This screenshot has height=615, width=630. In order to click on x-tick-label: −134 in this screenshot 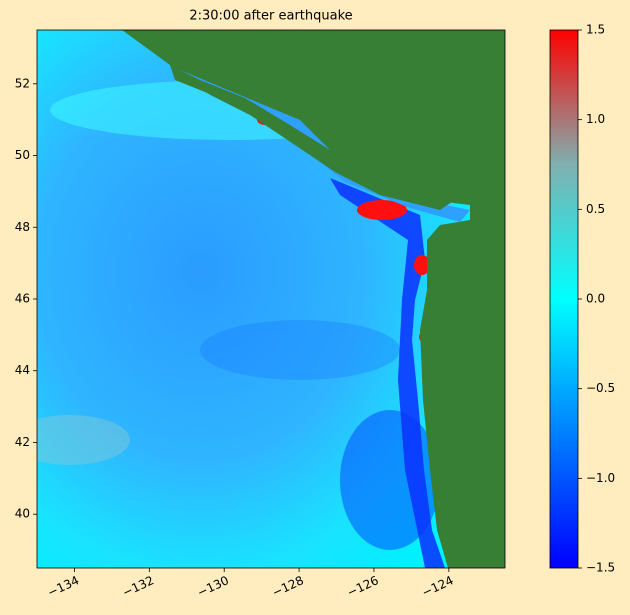, I will do `click(63, 586)`.